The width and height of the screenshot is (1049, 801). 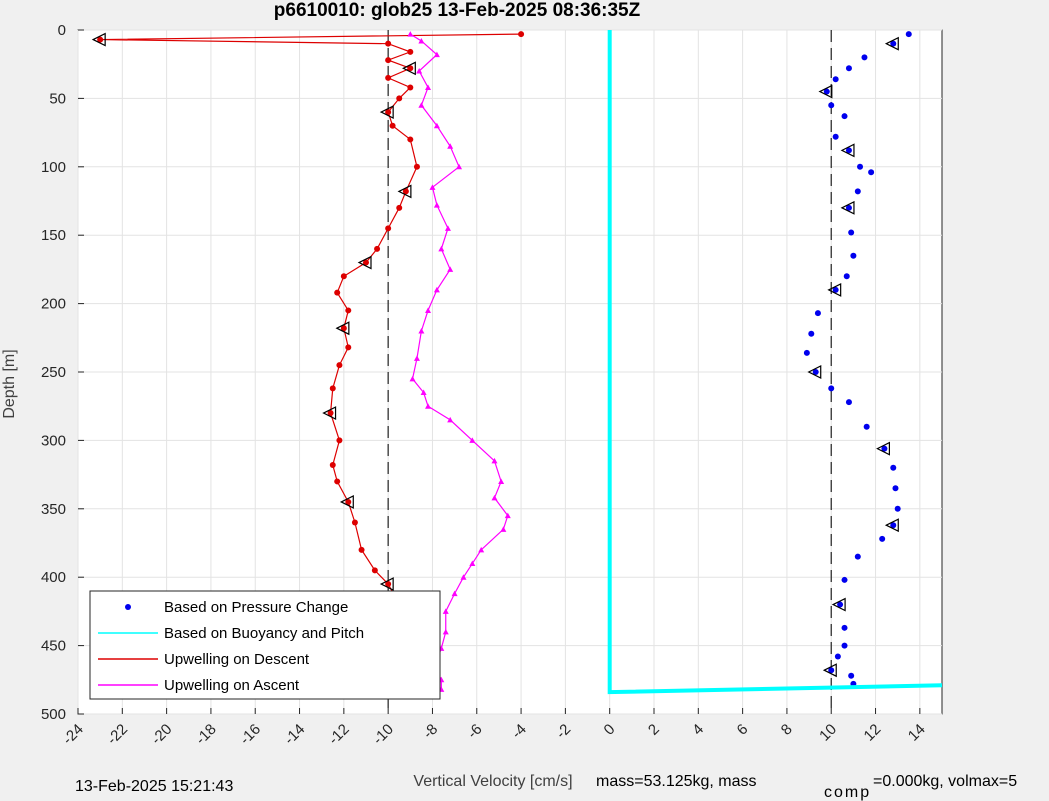 I want to click on legend-box, so click(x=265, y=645).